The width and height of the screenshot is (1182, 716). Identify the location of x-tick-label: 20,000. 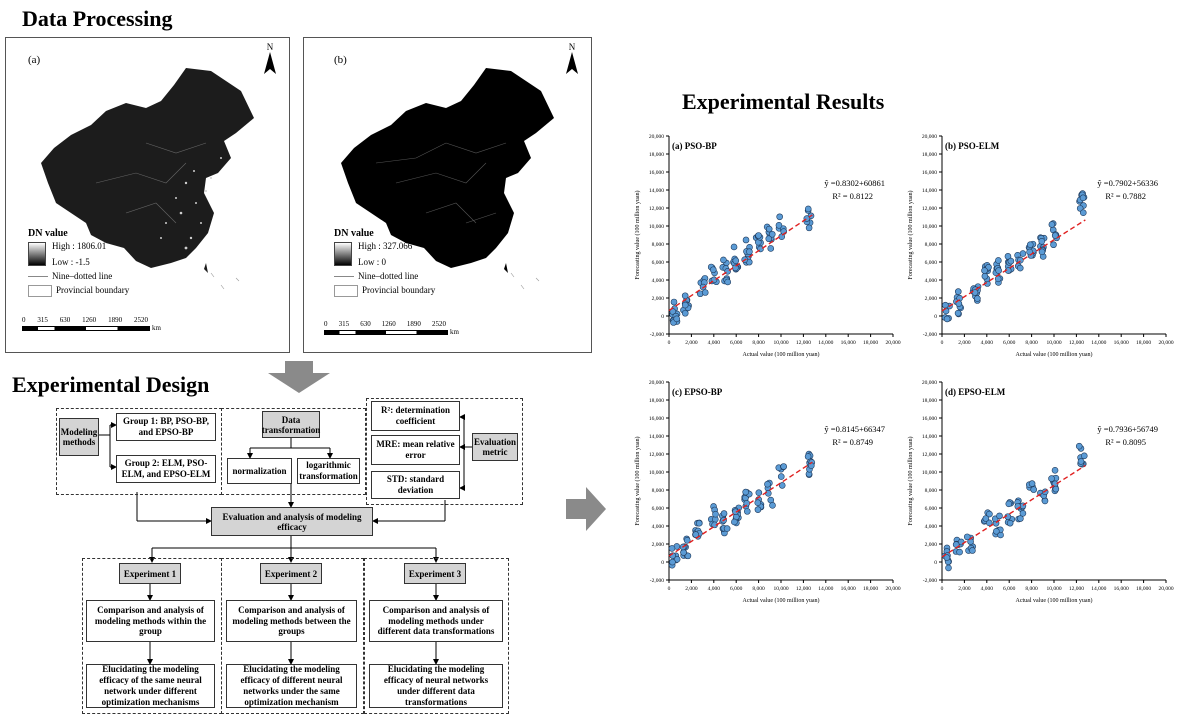
(892, 343).